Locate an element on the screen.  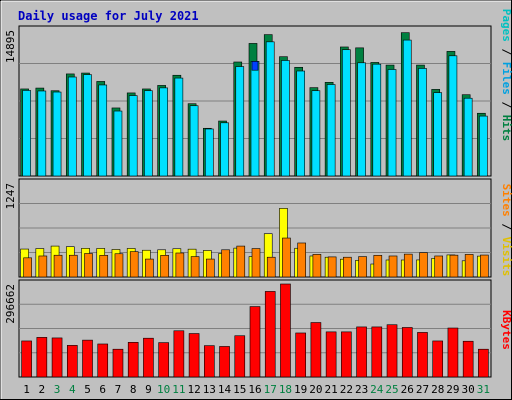
legend-sites-visits: Sites / Visits is located at coordinates (506, 230).